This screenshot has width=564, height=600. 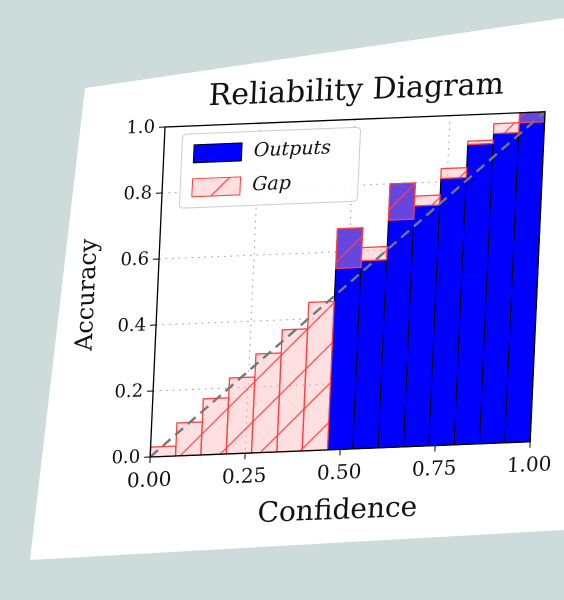 I want to click on x-axis-label: Confidence, so click(x=337, y=509).